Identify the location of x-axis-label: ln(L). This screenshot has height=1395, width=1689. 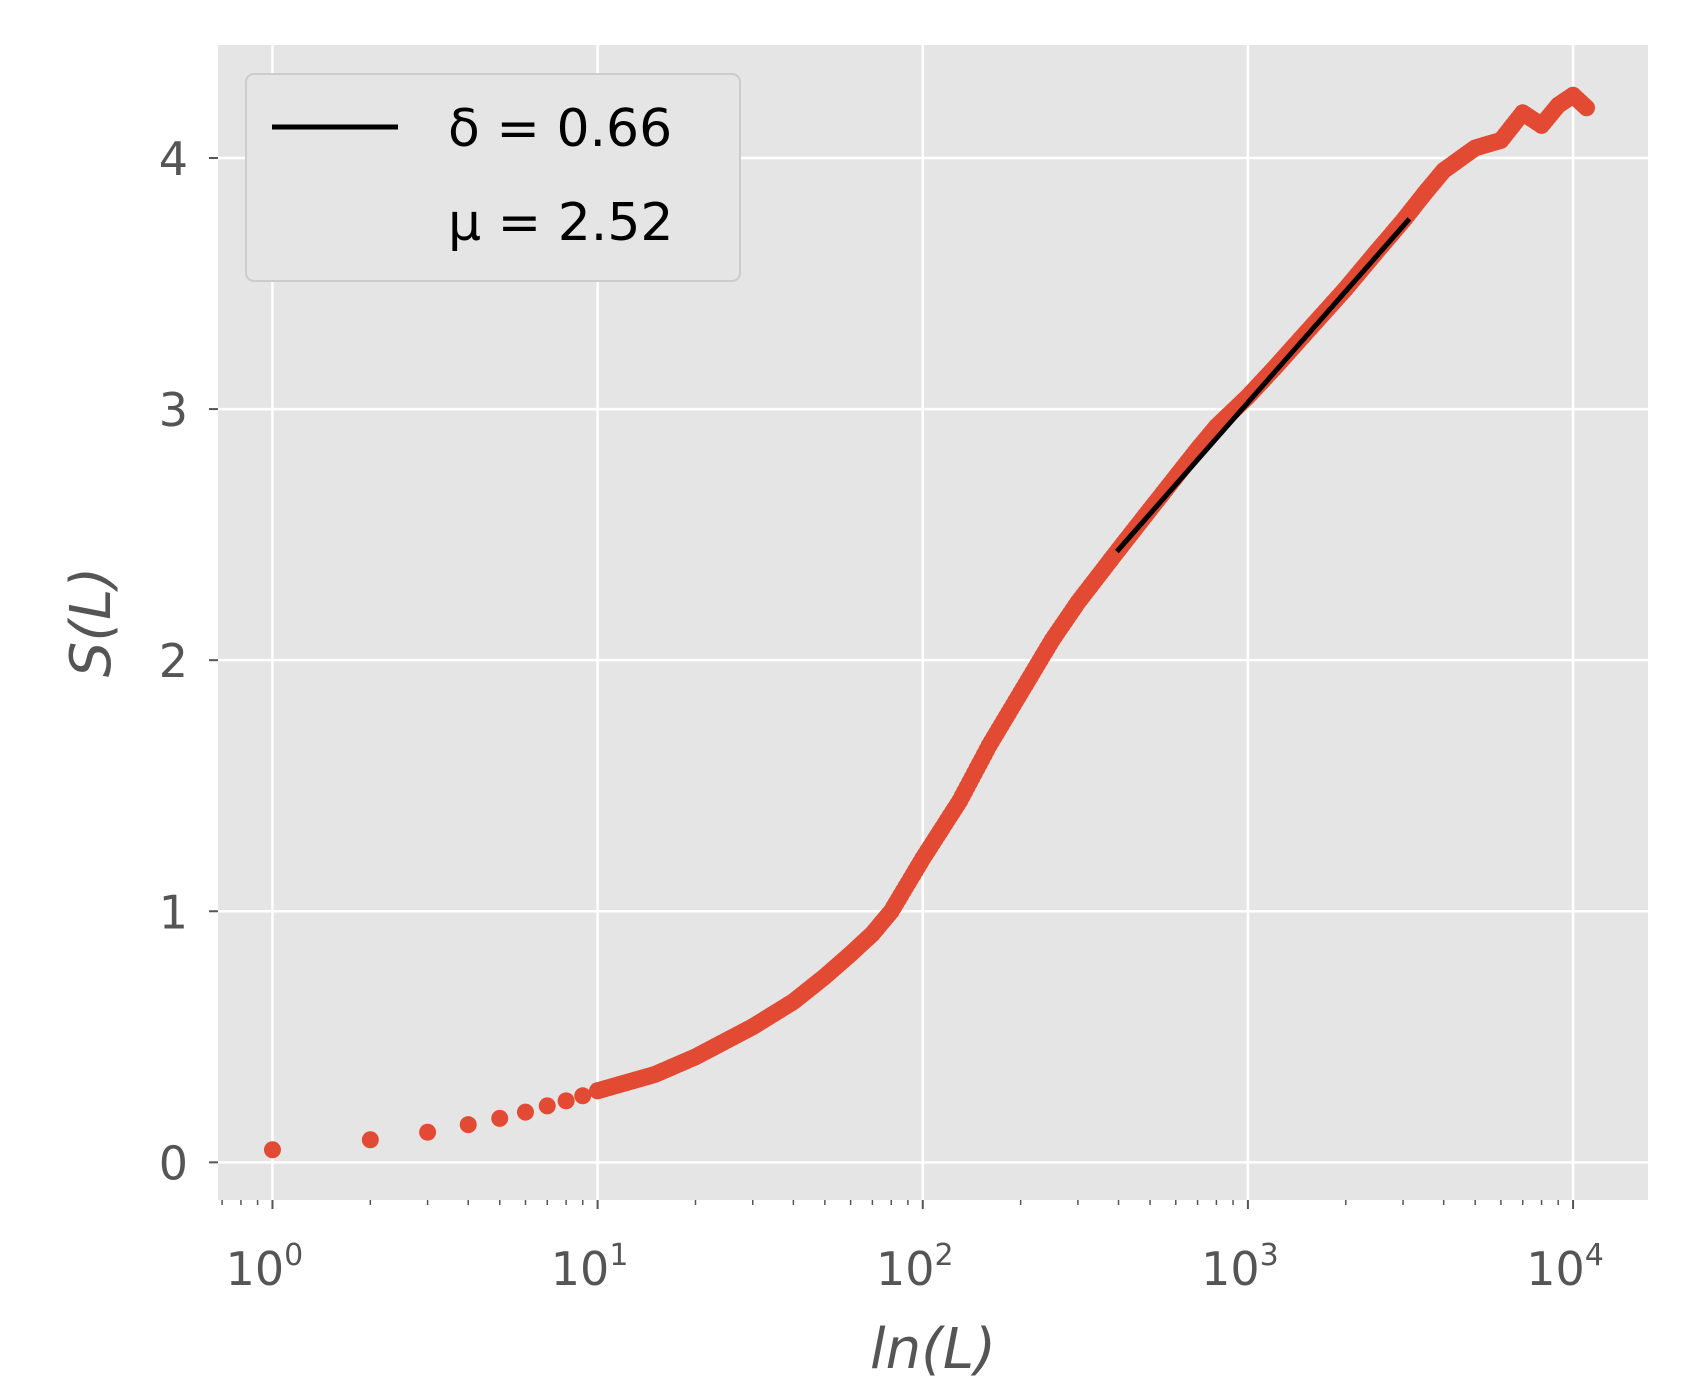
(933, 1349).